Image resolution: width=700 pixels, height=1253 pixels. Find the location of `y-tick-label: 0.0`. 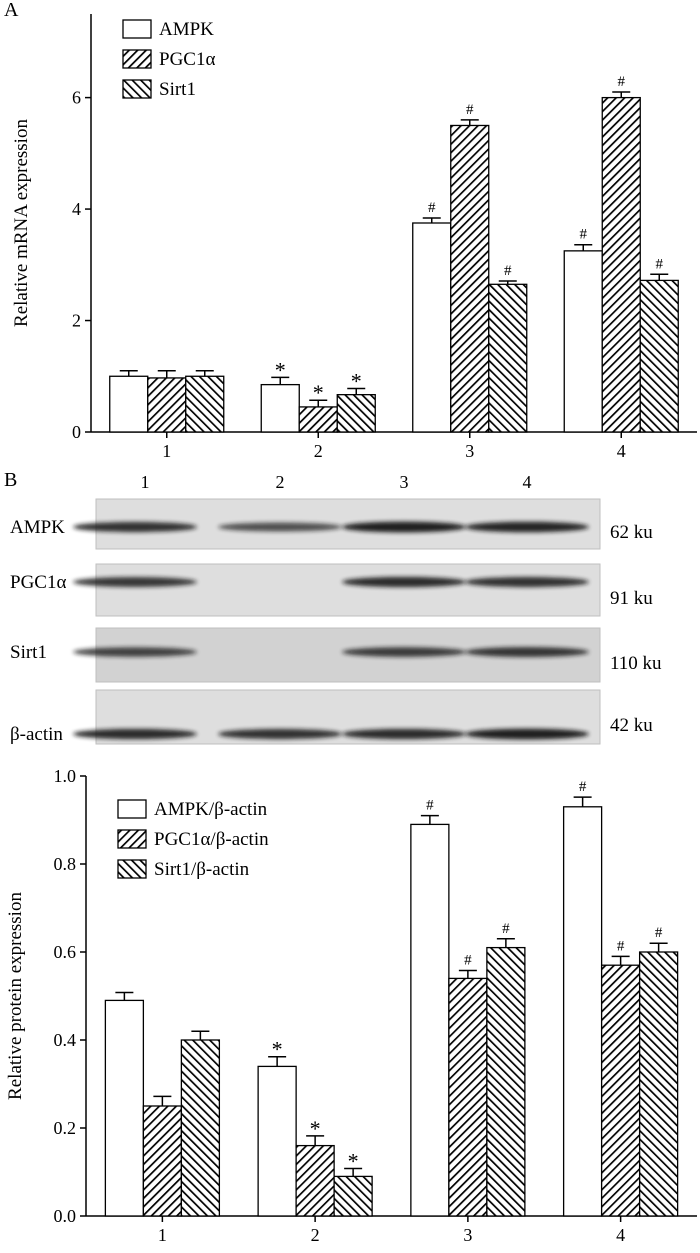

y-tick-label: 0.0 is located at coordinates (65, 1216).